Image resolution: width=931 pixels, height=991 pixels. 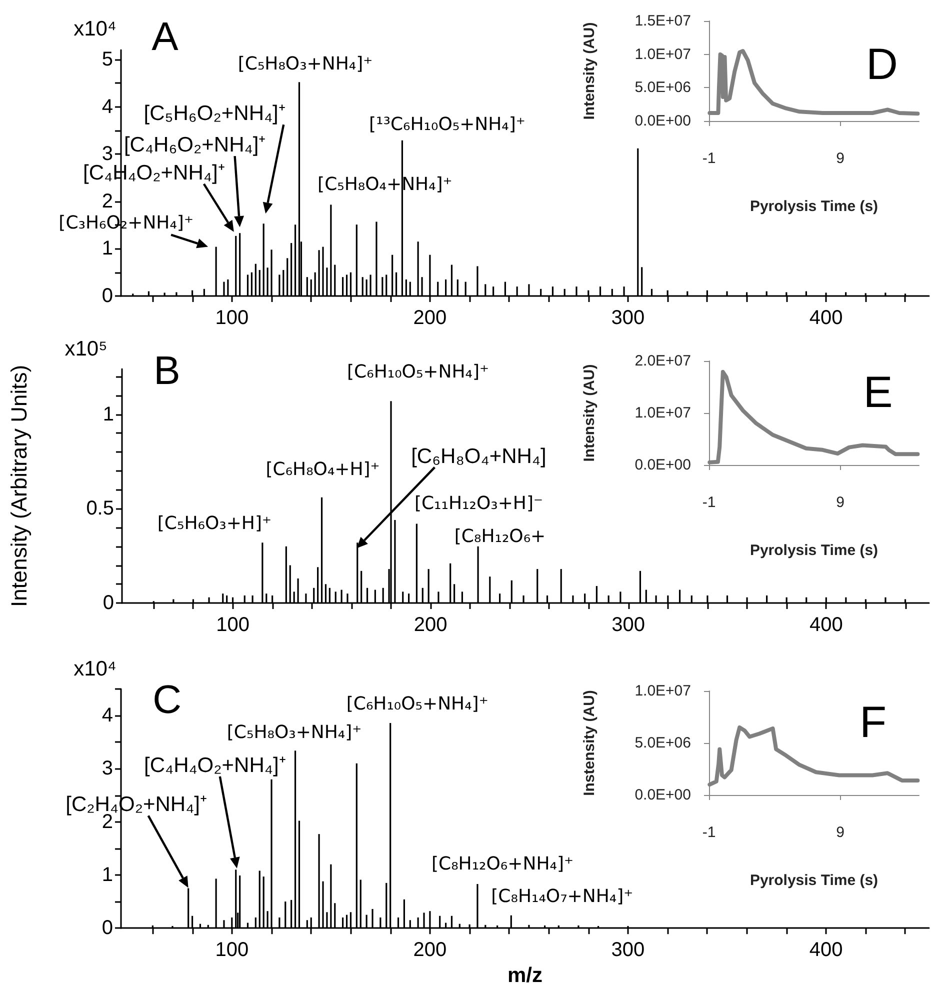 What do you see at coordinates (478, 456) in the screenshot?
I see `annotation: [C₆H₈O₄+NH₄]` at bounding box center [478, 456].